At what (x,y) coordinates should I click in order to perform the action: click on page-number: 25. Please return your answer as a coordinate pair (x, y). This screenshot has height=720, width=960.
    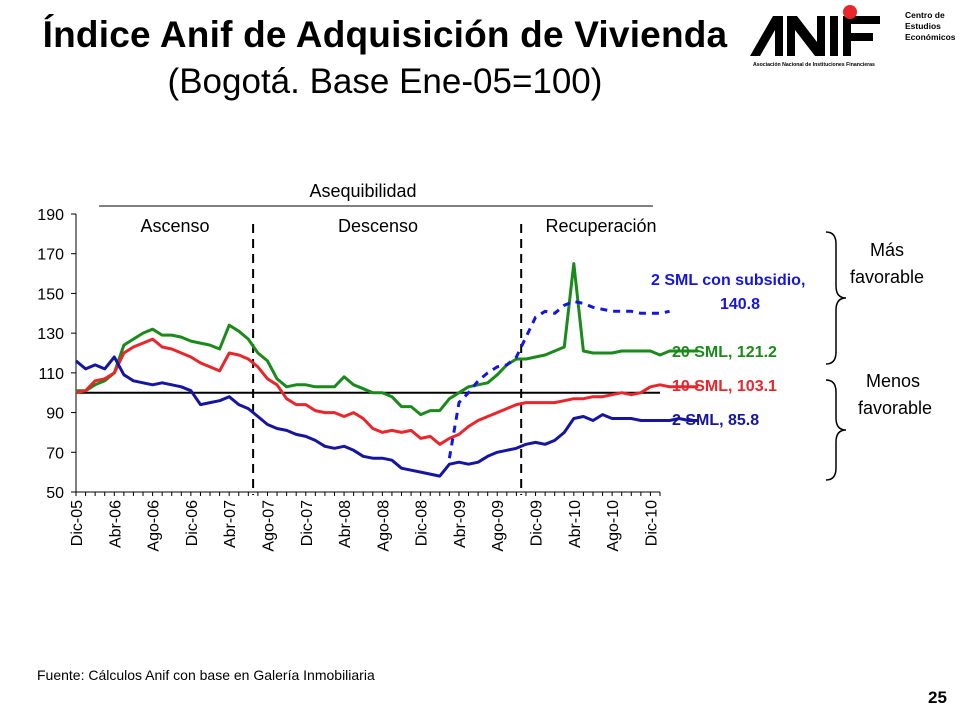
    Looking at the image, I should click on (937, 697).